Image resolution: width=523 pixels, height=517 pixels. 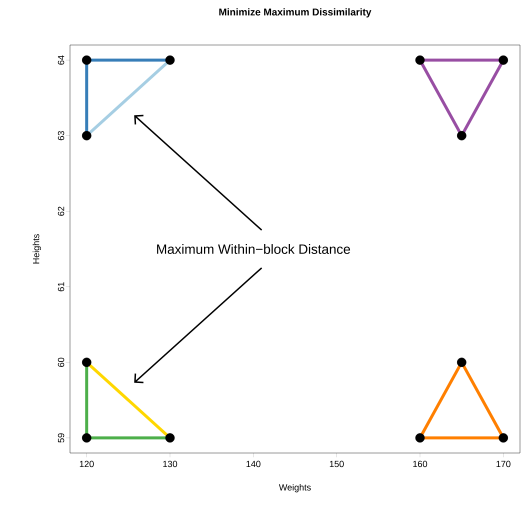 I want to click on x-tick-label: 170, so click(x=503, y=464).